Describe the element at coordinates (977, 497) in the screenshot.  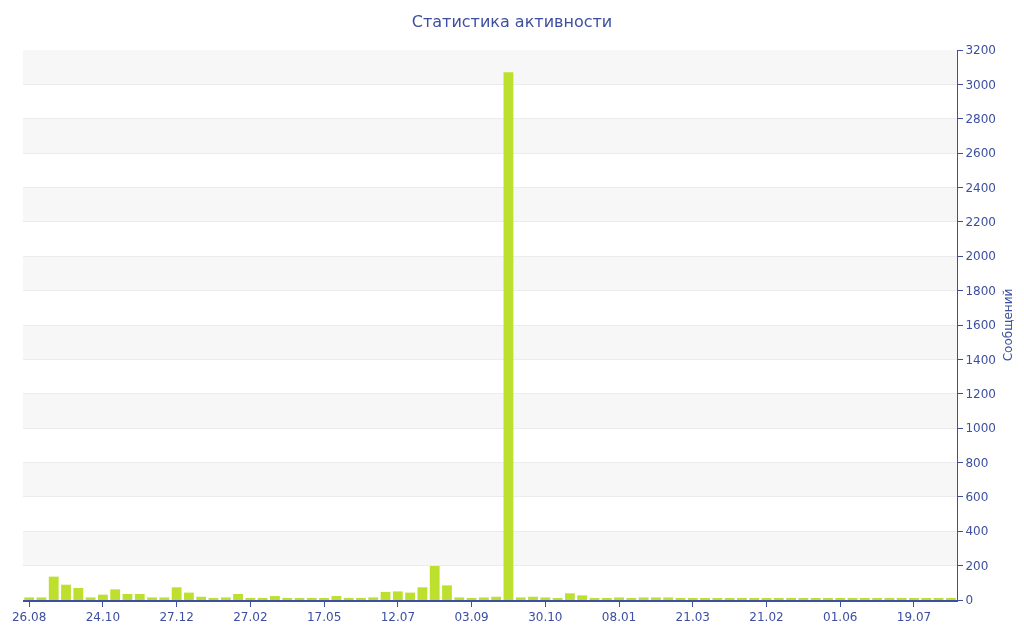
I see `y-tick-label: 600` at that location.